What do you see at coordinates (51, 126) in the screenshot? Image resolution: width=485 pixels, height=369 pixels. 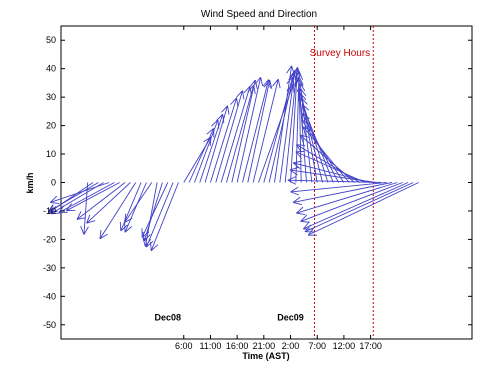 I see `y-tick-label: 20` at bounding box center [51, 126].